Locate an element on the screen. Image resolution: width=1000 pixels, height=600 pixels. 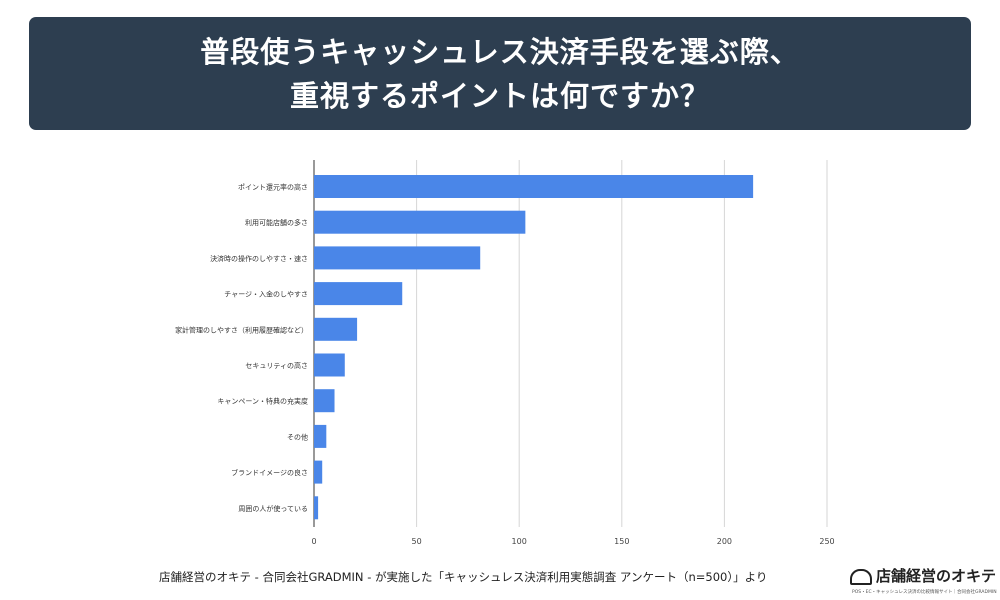
x-tick-label: 150 is located at coordinates (621, 541).